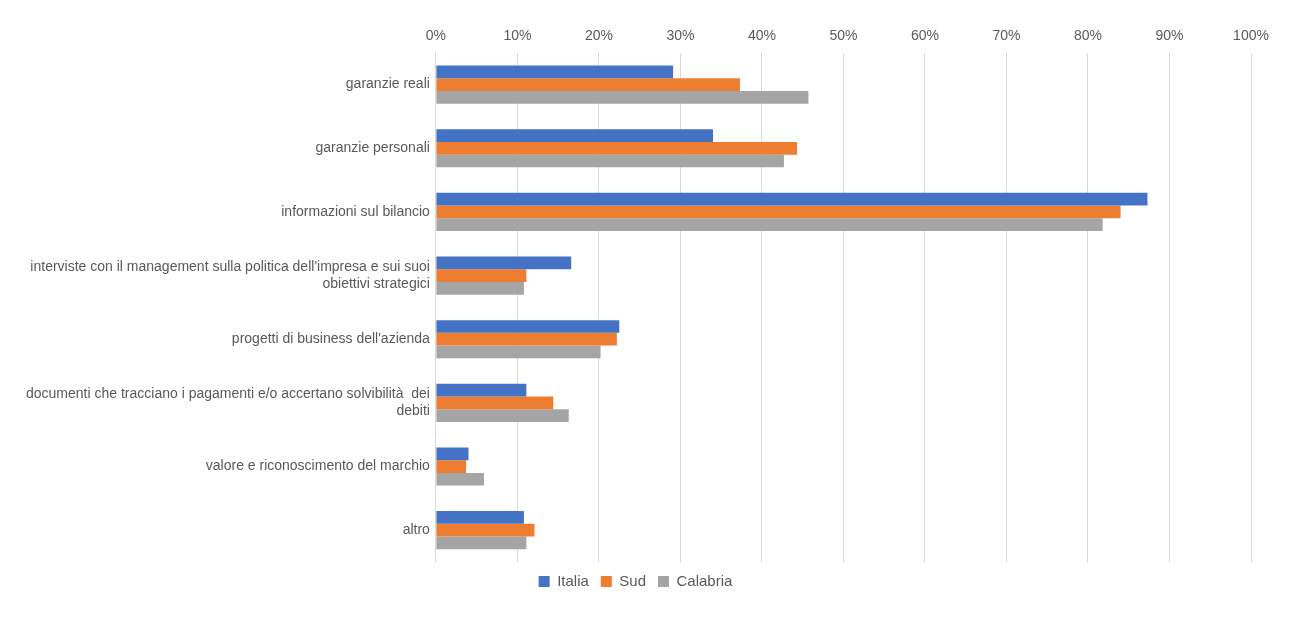  Describe the element at coordinates (230, 274) in the screenshot. I see `y-tick-label: interviste con il management sulla politica dell'impresa e sui suoi obiettivi strategici` at that location.